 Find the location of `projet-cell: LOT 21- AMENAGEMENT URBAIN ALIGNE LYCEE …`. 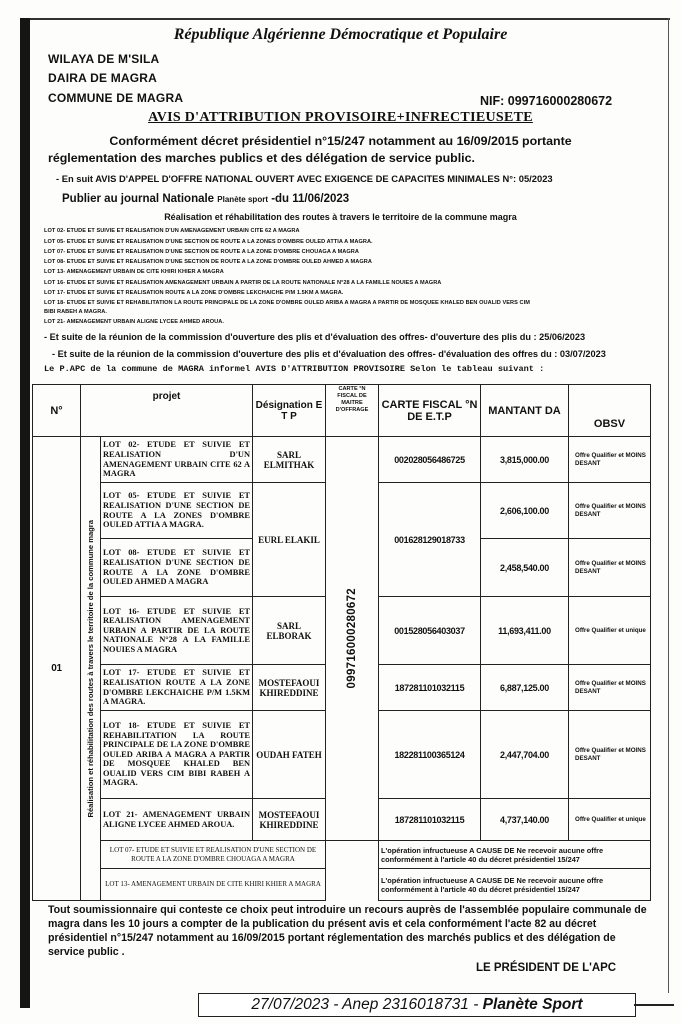

projet-cell: LOT 21- AMENAGEMENT URBAIN ALIGNE LYCEE … is located at coordinates (176, 819).